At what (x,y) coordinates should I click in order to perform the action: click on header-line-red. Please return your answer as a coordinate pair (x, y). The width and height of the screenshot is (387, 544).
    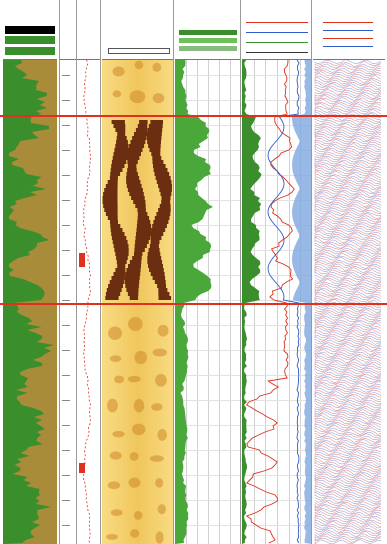
    Looking at the image, I should click on (277, 22).